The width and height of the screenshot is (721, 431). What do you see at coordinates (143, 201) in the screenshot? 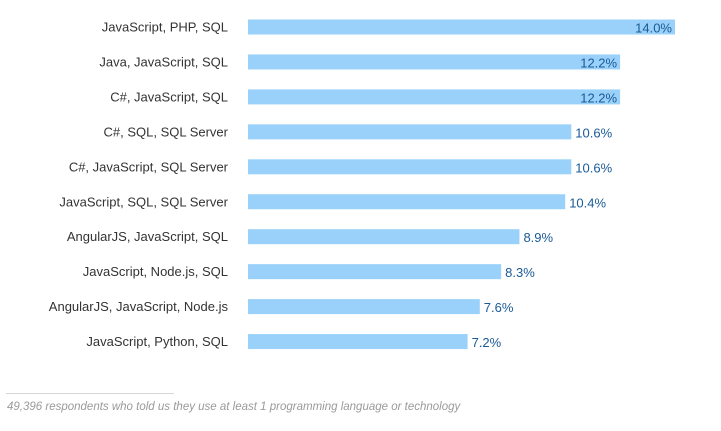
I see `category-label: JavaScript, SQL, SQL Server` at bounding box center [143, 201].